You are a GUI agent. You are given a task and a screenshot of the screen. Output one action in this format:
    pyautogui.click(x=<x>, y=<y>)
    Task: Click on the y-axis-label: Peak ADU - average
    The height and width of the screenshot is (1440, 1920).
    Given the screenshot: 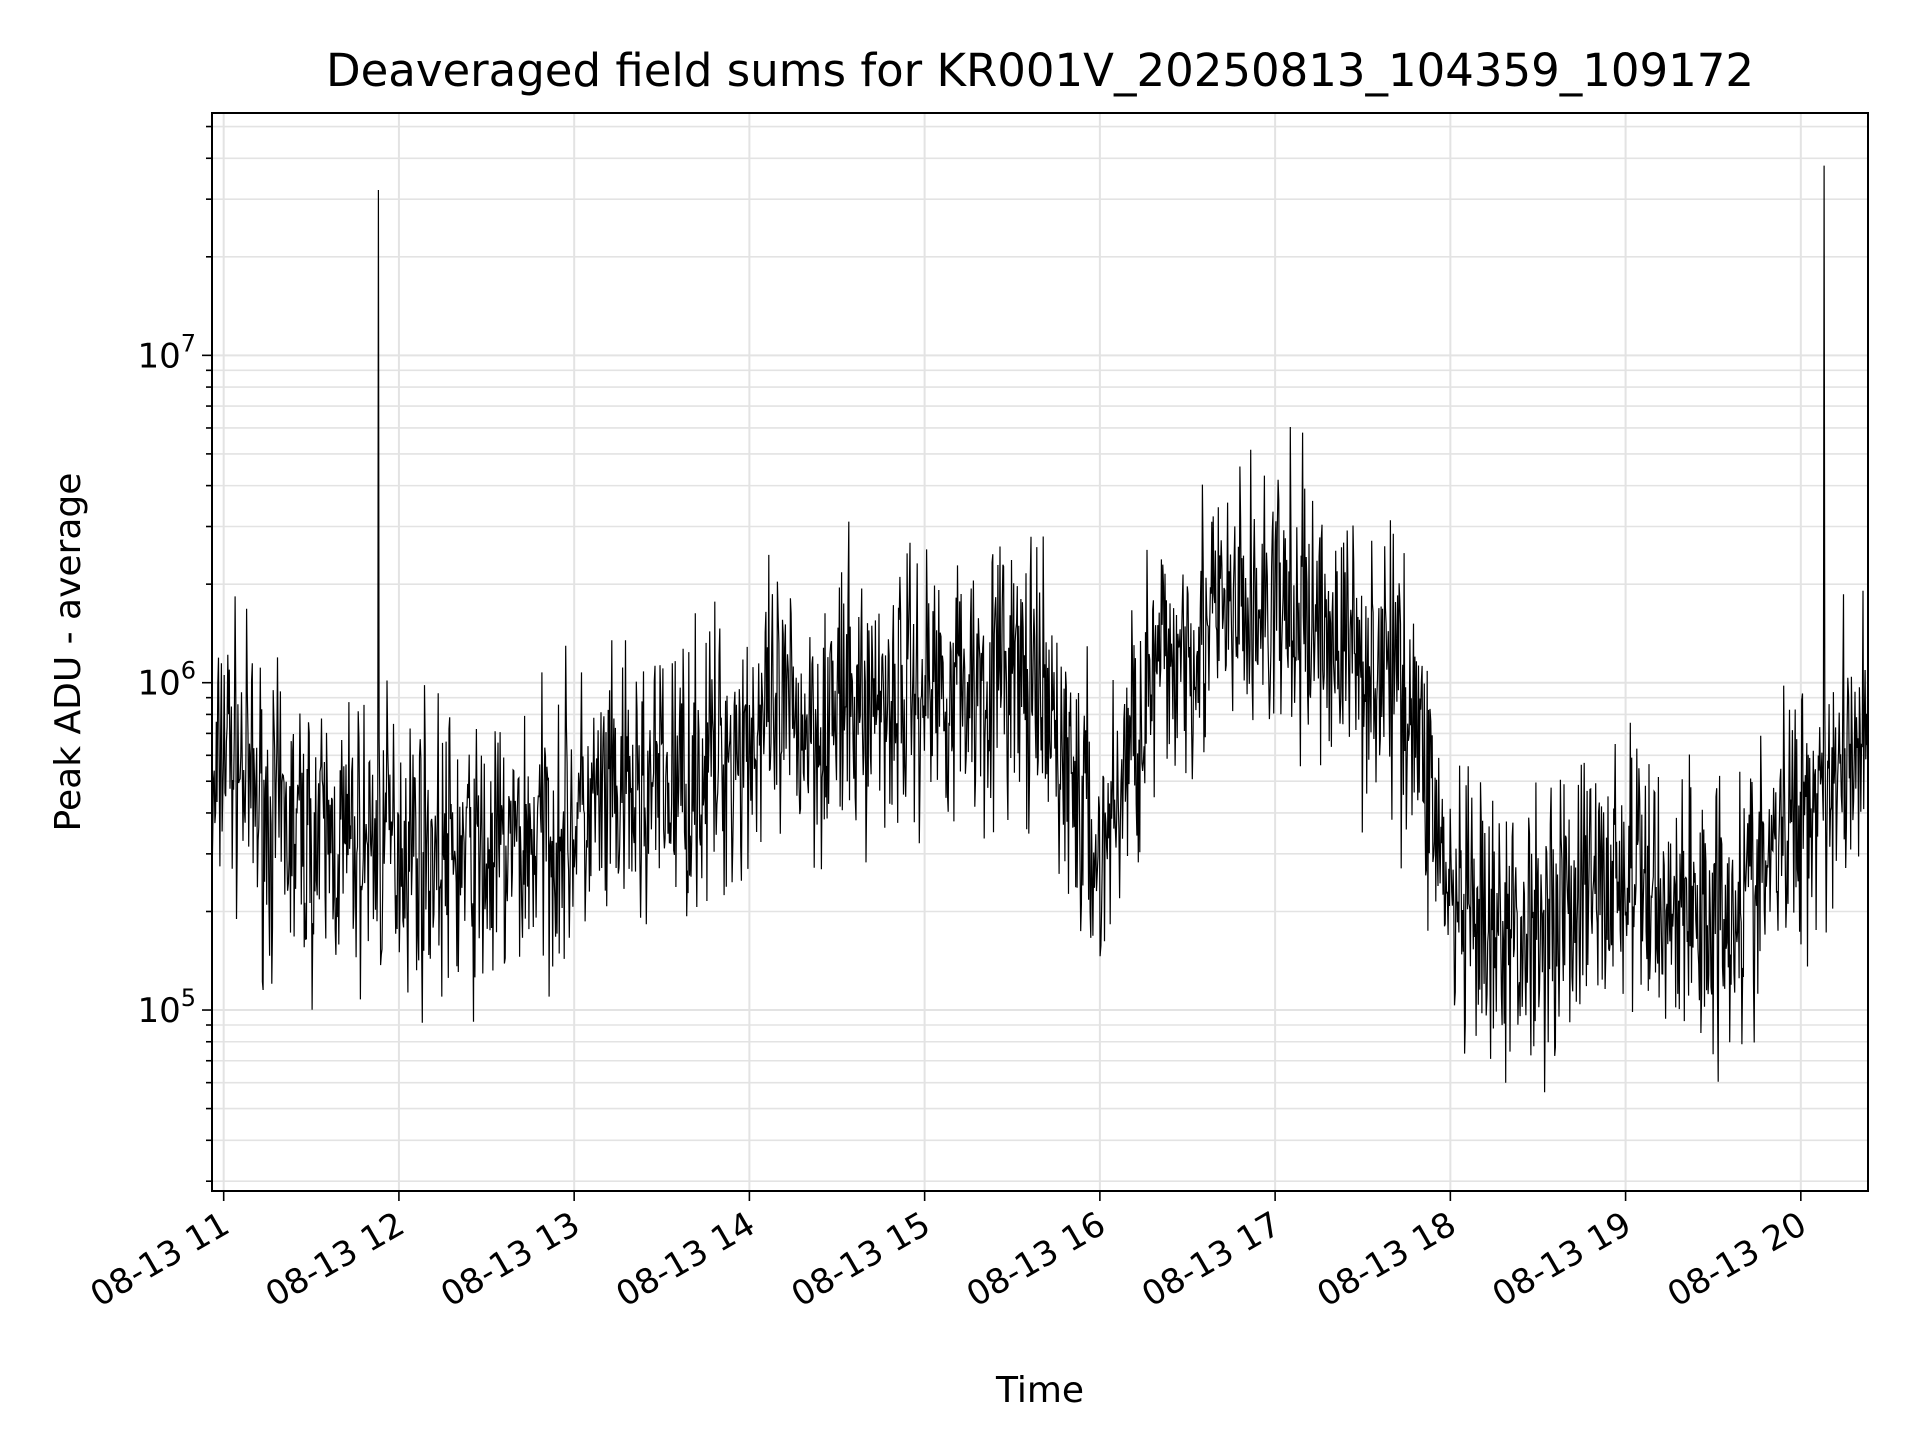 What is the action you would take?
    pyautogui.click(x=68, y=652)
    